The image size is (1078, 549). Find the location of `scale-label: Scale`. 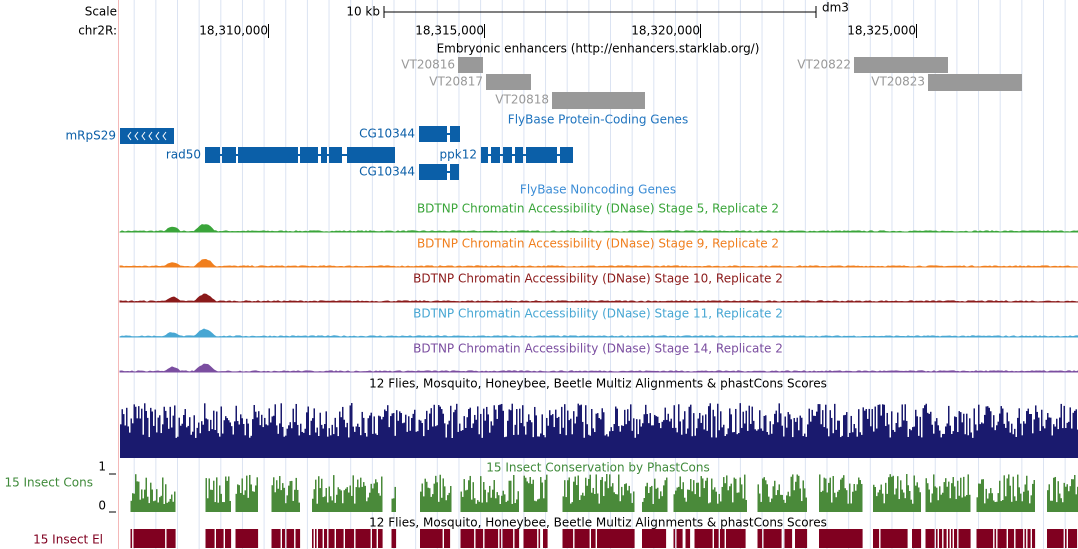

scale-label: Scale is located at coordinates (101, 12).